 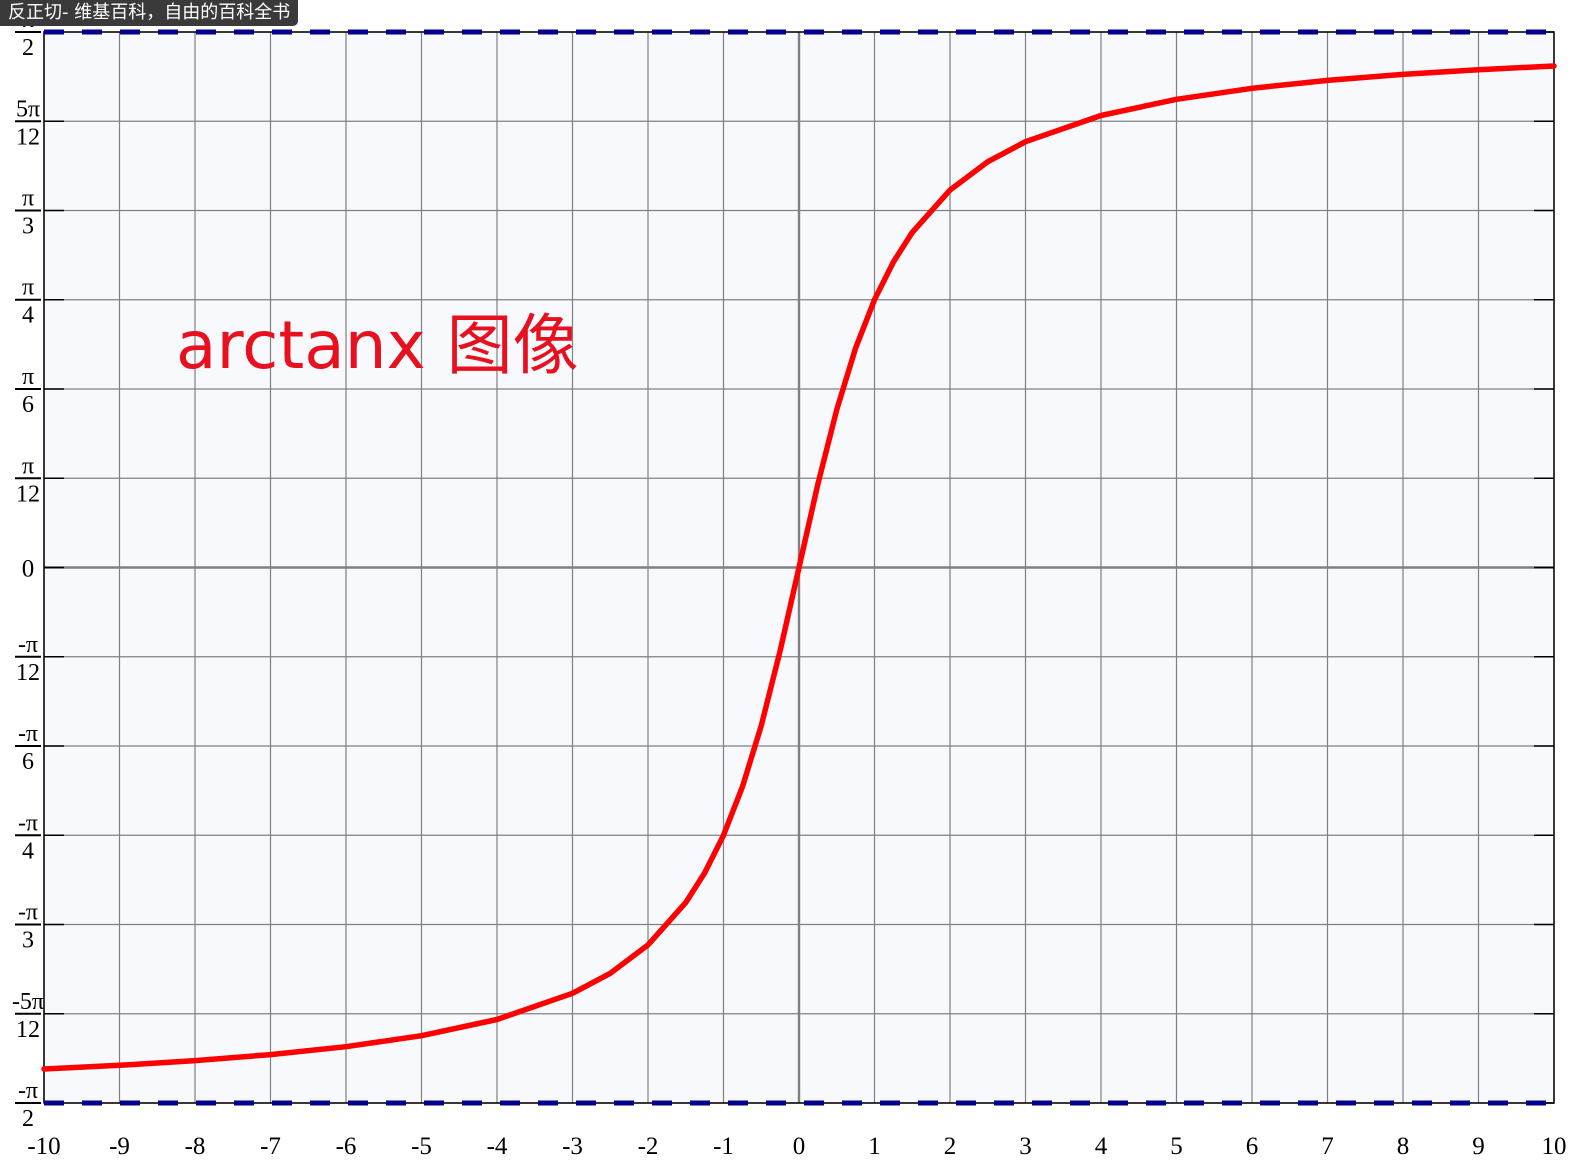 I want to click on x-tick-label: -1, so click(x=723, y=1146).